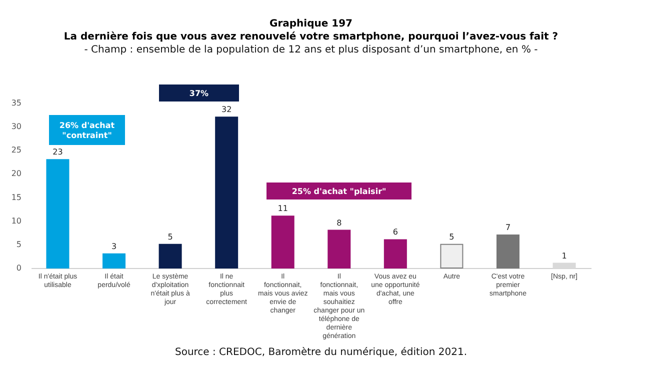  Describe the element at coordinates (395, 232) in the screenshot. I see `data-label: 6` at that location.